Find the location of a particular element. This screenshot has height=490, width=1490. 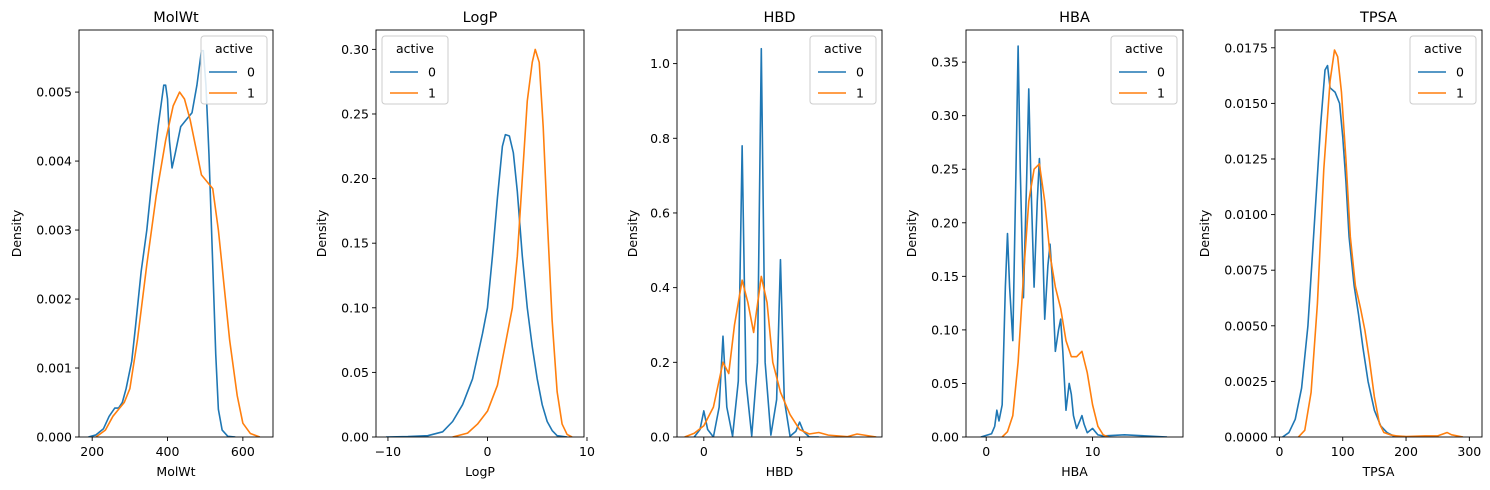

y-tick-label: 0.0125 is located at coordinates (1246, 158).